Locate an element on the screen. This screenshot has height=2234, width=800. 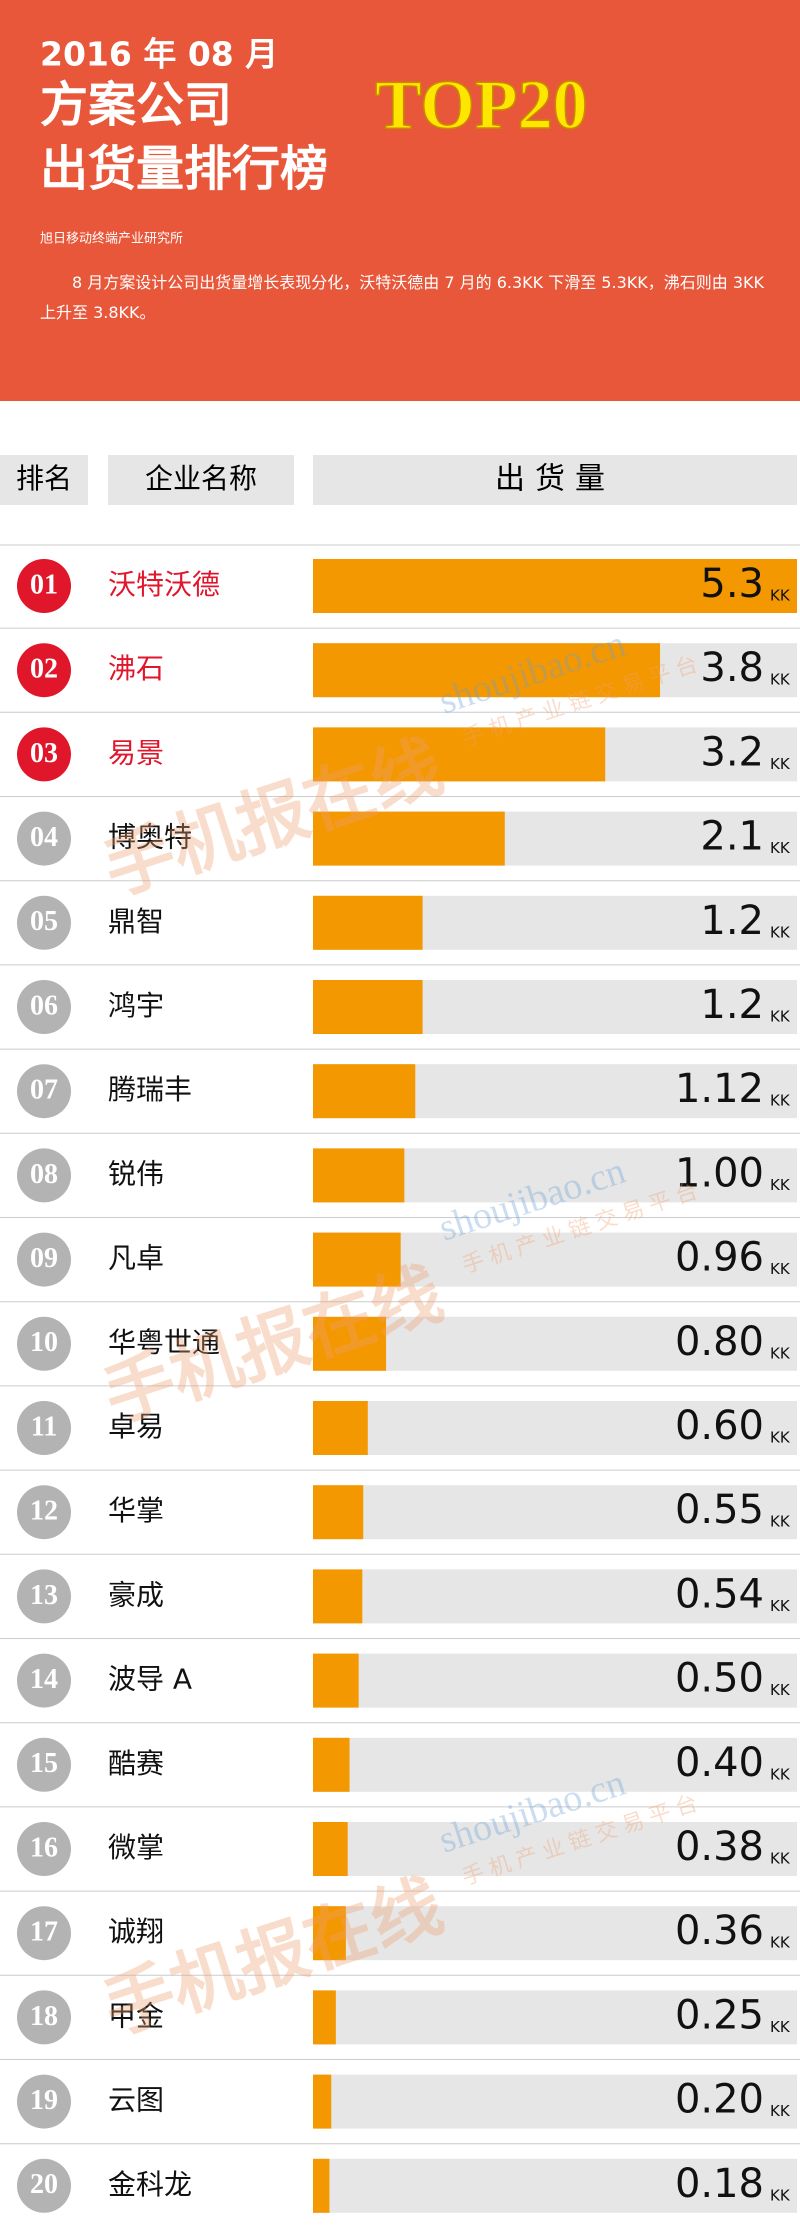
value-label: 0.54 is located at coordinates (719, 1594).